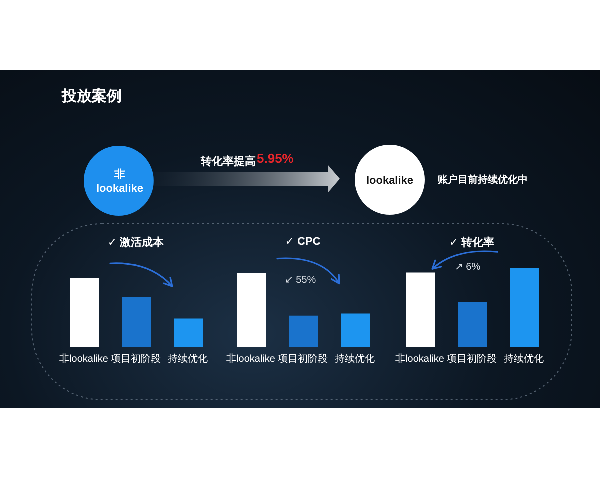 This screenshot has height=480, width=600. I want to click on annotation: ↗ 6%, so click(468, 267).